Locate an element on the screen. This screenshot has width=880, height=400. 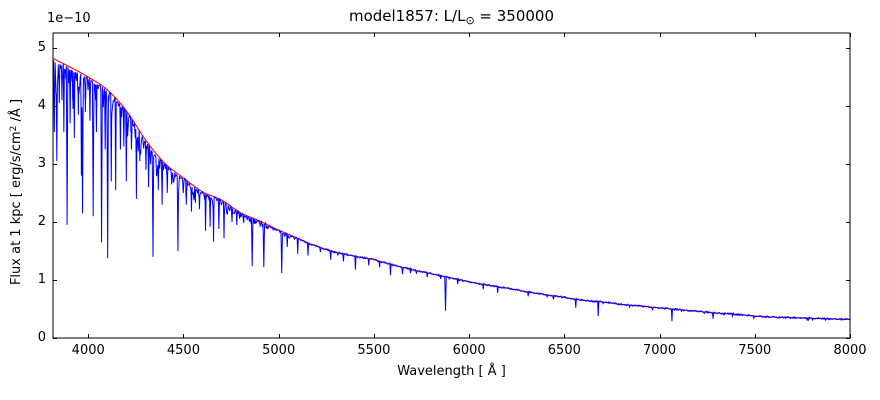
y-tick-label: 5 is located at coordinates (41, 48).